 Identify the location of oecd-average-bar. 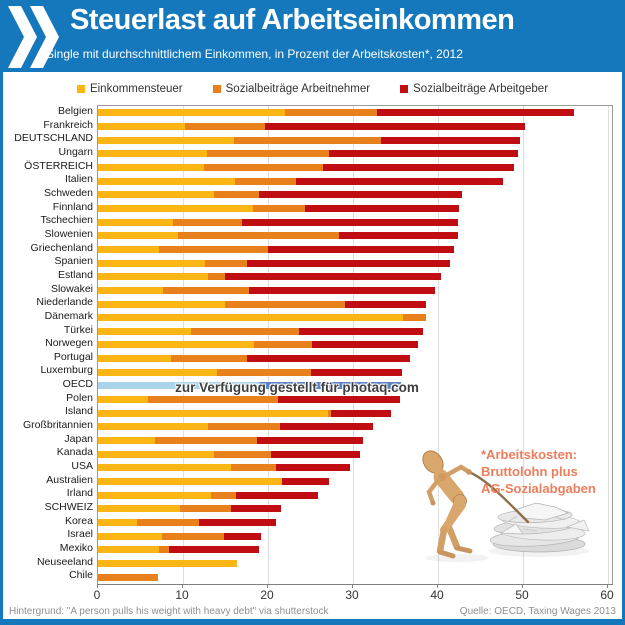
(249, 386).